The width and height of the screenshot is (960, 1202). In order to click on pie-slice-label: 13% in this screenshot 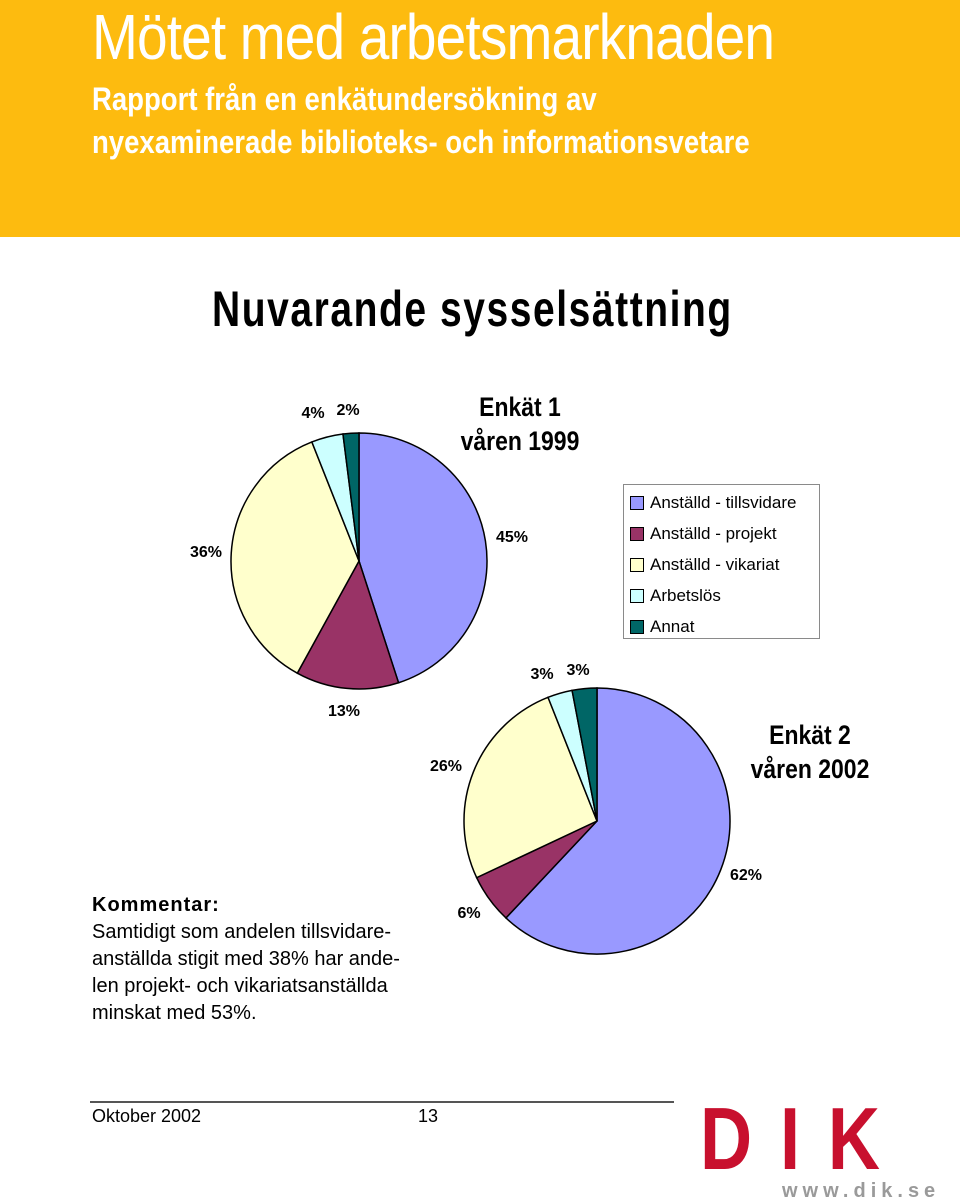, I will do `click(344, 711)`.